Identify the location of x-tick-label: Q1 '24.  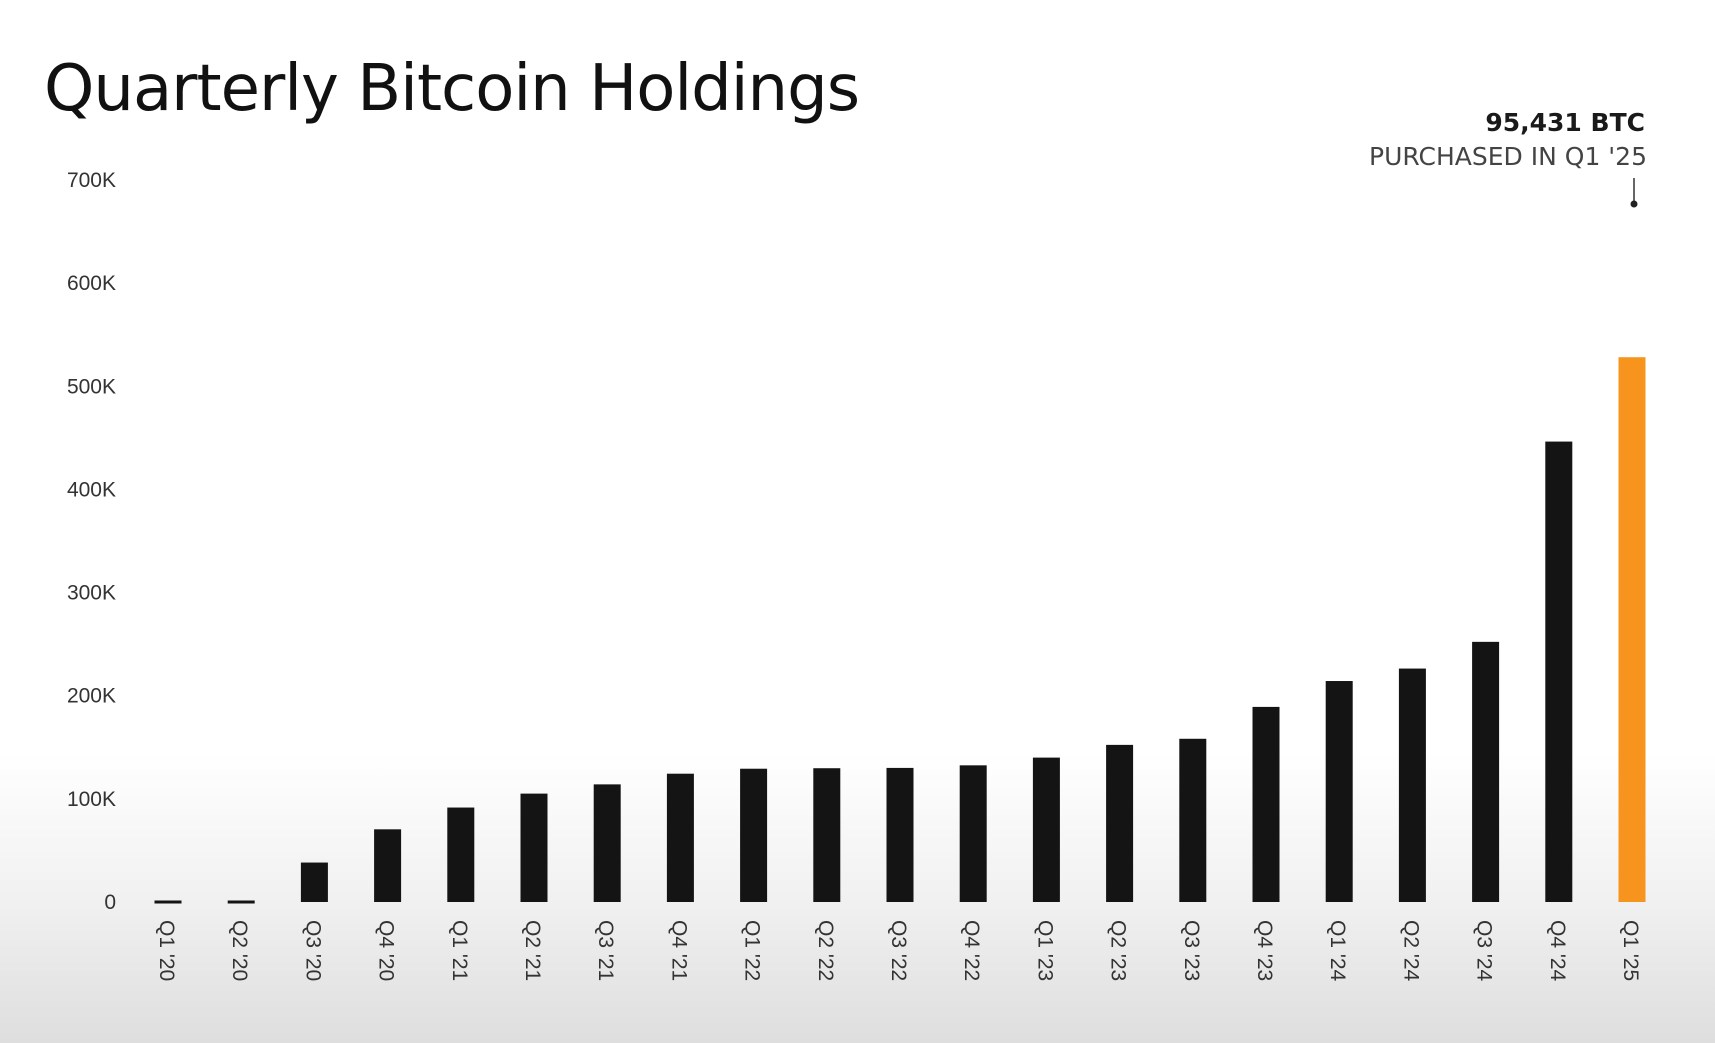
(1337, 951).